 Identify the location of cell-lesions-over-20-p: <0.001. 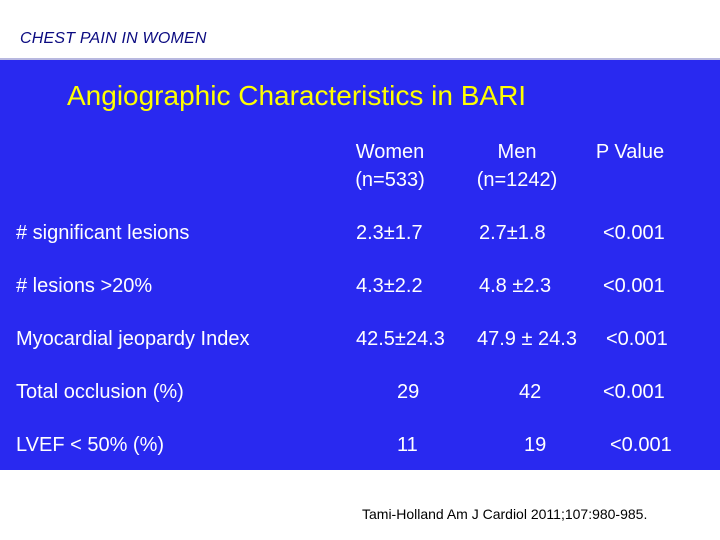
(634, 286).